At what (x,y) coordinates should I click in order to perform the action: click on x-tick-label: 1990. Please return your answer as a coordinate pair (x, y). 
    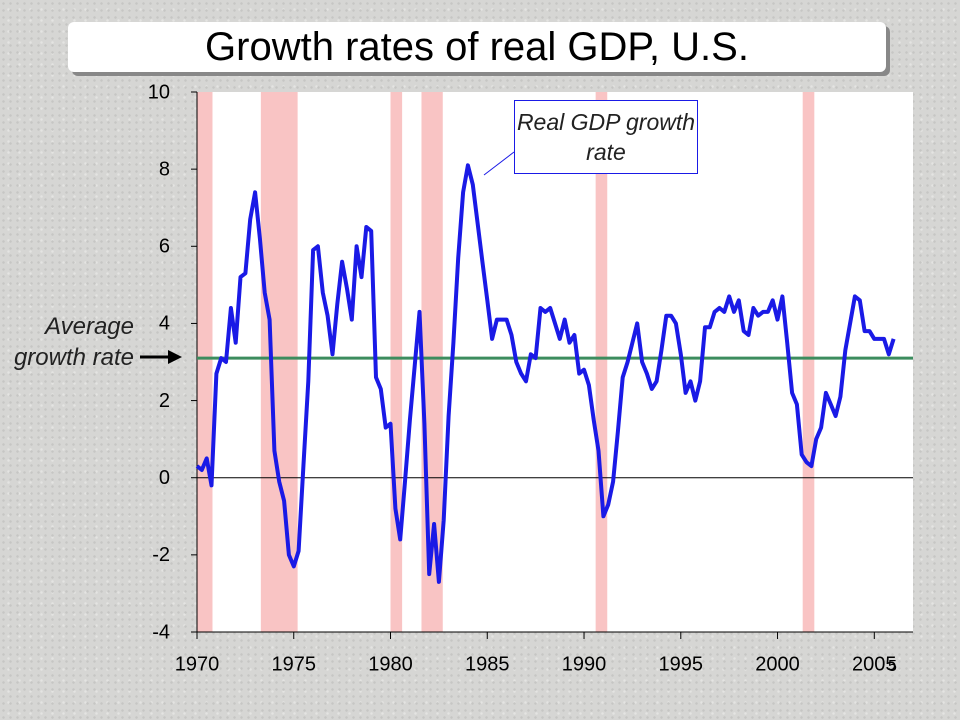
    Looking at the image, I should click on (584, 664).